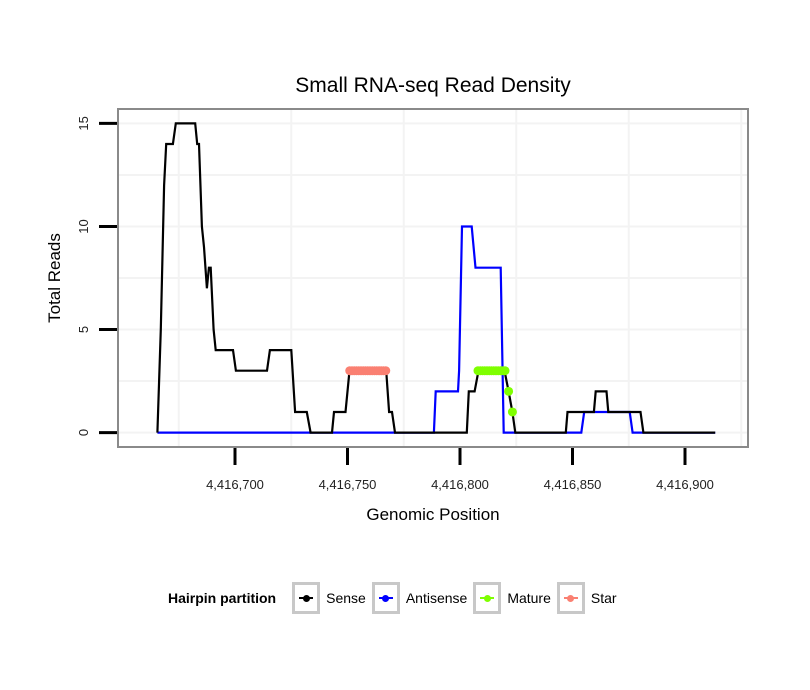 The height and width of the screenshot is (690, 810). Describe the element at coordinates (83, 329) in the screenshot. I see `y-tick-label: 5` at that location.